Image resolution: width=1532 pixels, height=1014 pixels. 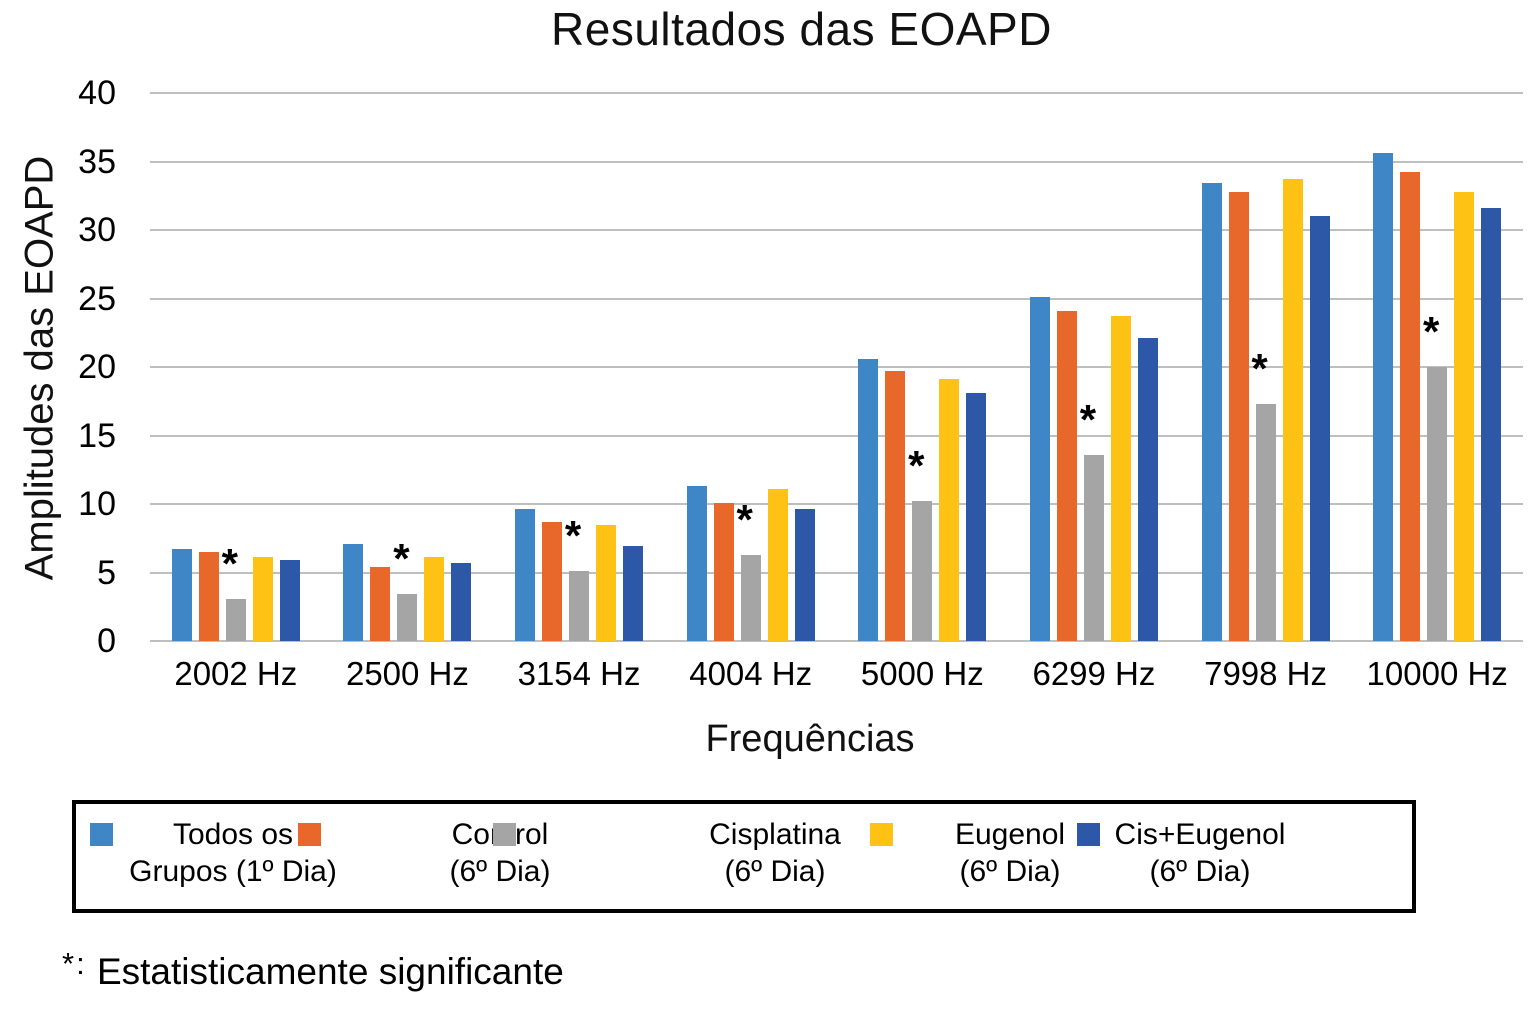 What do you see at coordinates (97, 230) in the screenshot?
I see `y-tick-label: 30` at bounding box center [97, 230].